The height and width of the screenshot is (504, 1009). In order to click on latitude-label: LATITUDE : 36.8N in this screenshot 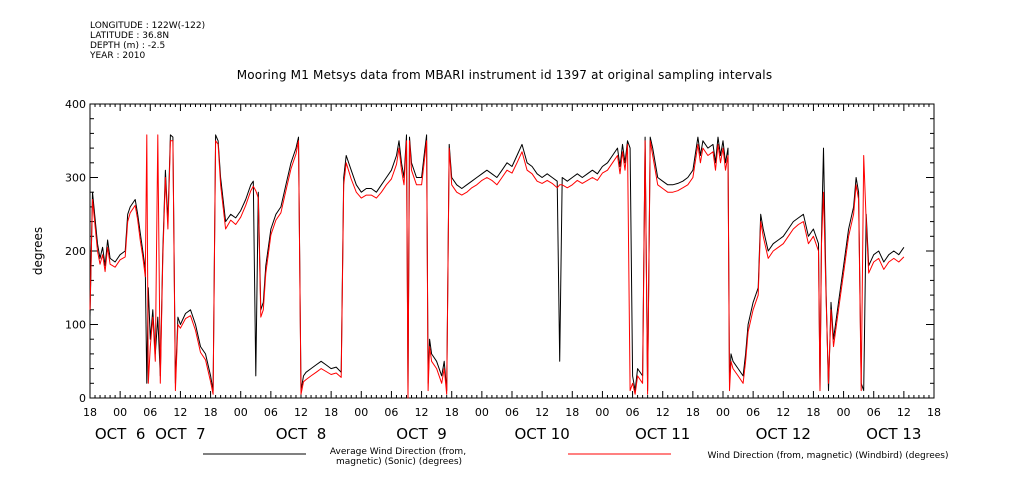, I will do `click(130, 36)`.